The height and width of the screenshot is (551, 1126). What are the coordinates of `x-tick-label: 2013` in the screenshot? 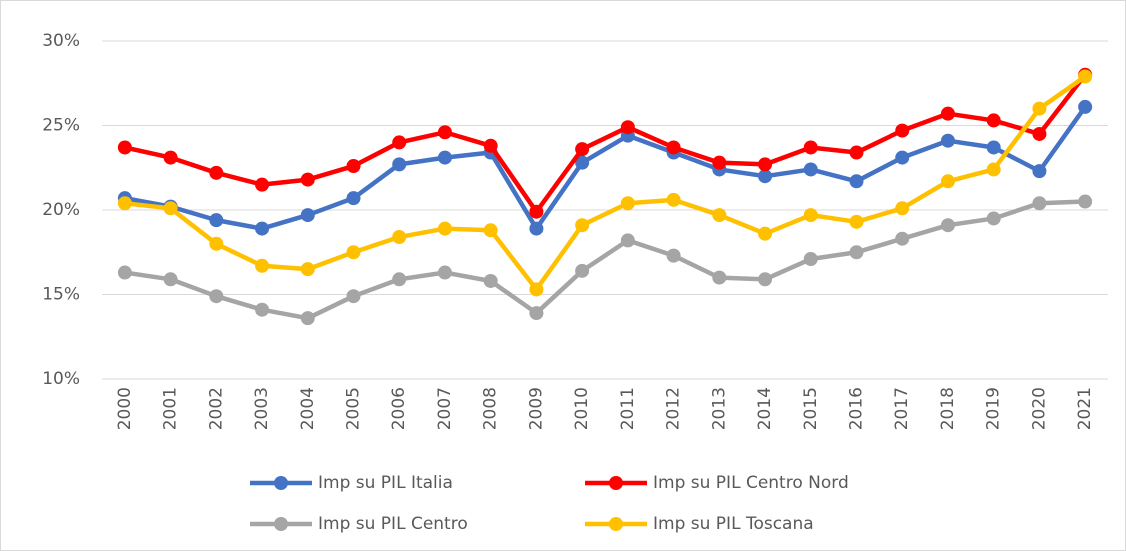 It's located at (719, 408).